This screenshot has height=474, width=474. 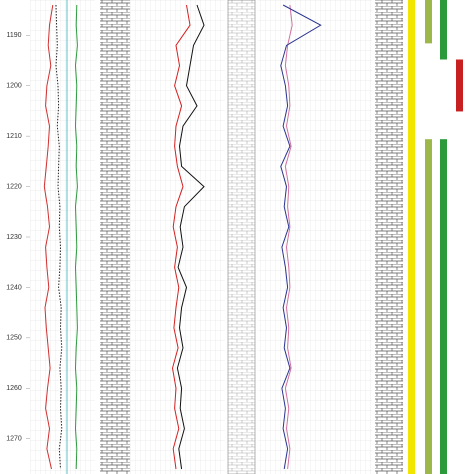 What do you see at coordinates (14, 439) in the screenshot?
I see `depth-label: 1270` at bounding box center [14, 439].